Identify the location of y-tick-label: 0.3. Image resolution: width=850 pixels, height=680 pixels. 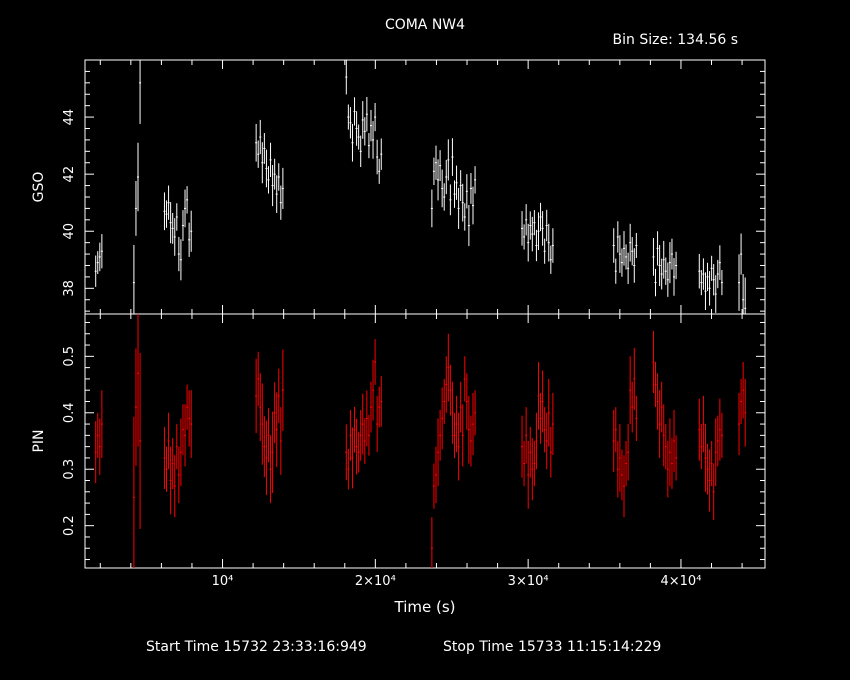
(69, 469).